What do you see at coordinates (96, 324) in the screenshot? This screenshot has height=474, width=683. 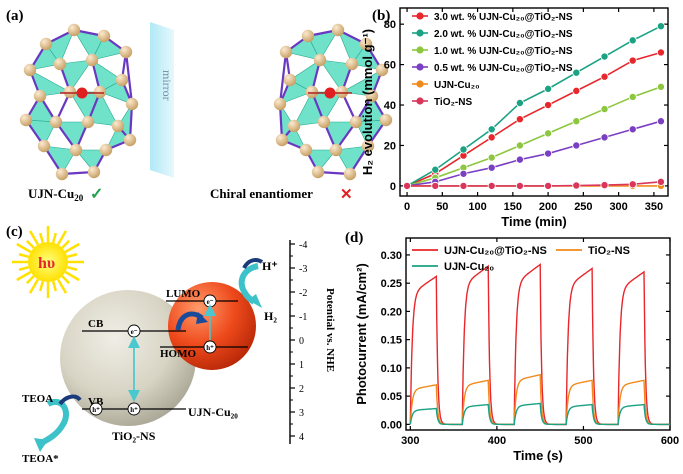 I see `cb-label: CB` at bounding box center [96, 324].